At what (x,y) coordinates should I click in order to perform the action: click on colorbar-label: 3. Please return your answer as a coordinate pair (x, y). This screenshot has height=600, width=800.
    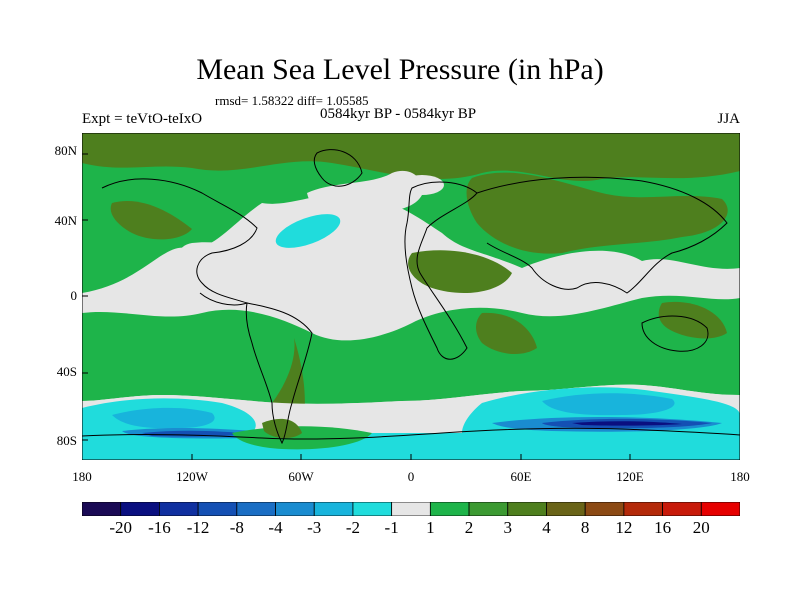
    Looking at the image, I should click on (508, 527).